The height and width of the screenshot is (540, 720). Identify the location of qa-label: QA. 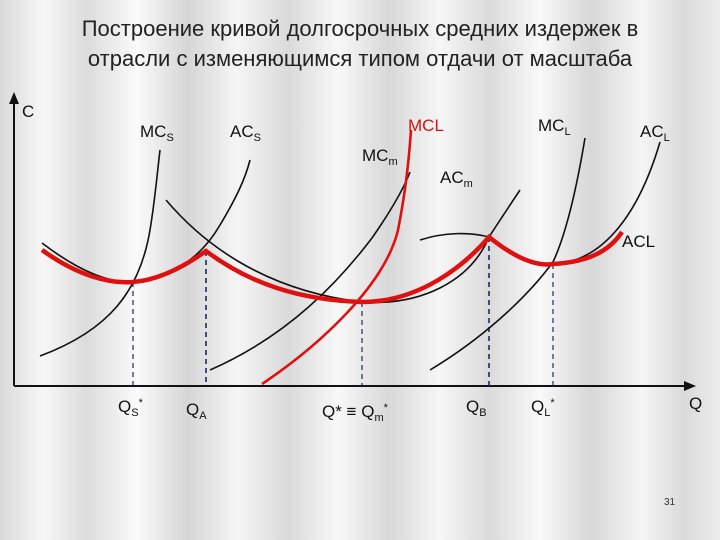
(196, 411).